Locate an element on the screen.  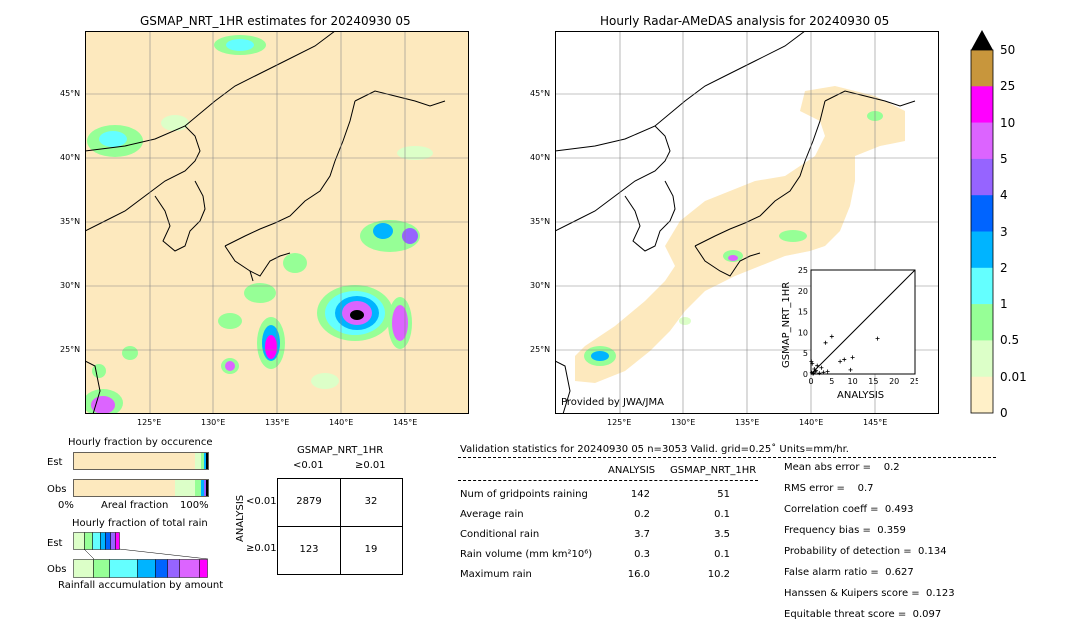
validation-row-analysis: 0.3 is located at coordinates (642, 554).